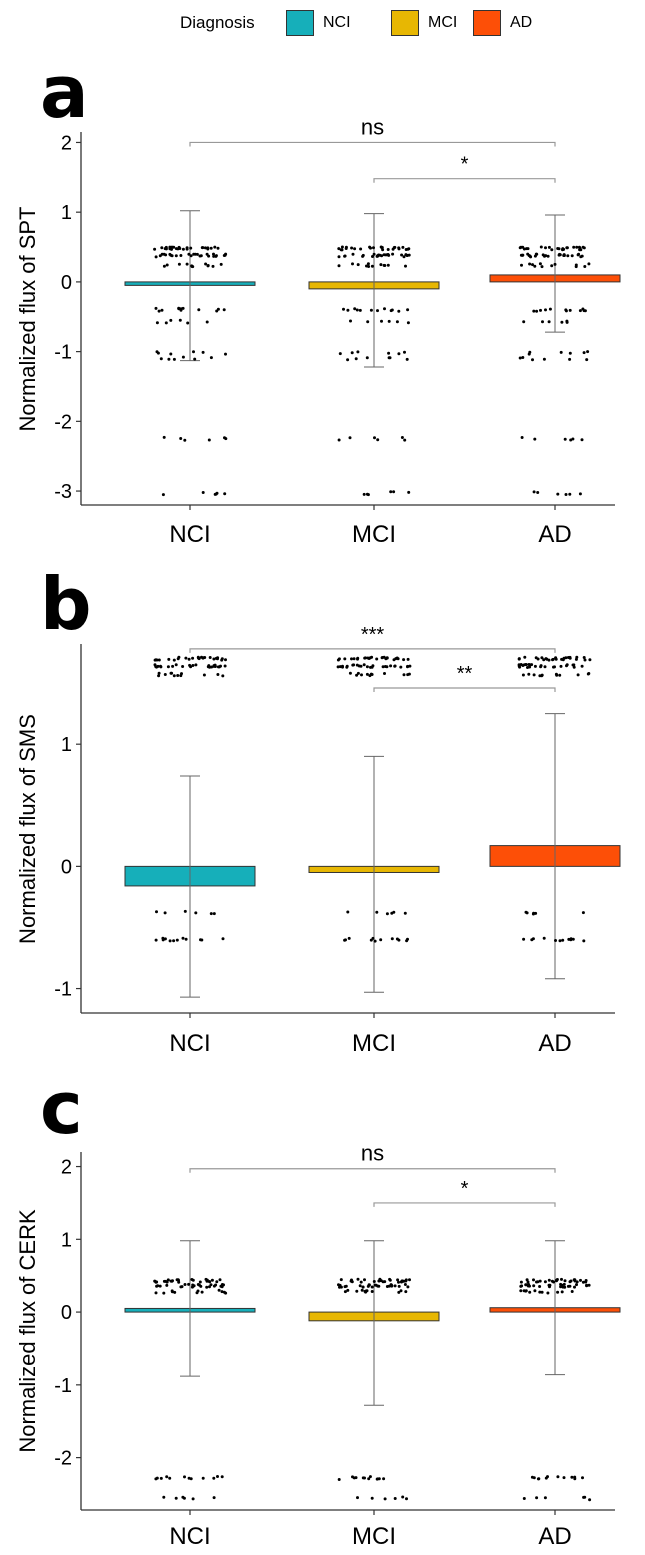  What do you see at coordinates (372, 126) in the screenshot?
I see `significance-label: ns` at bounding box center [372, 126].